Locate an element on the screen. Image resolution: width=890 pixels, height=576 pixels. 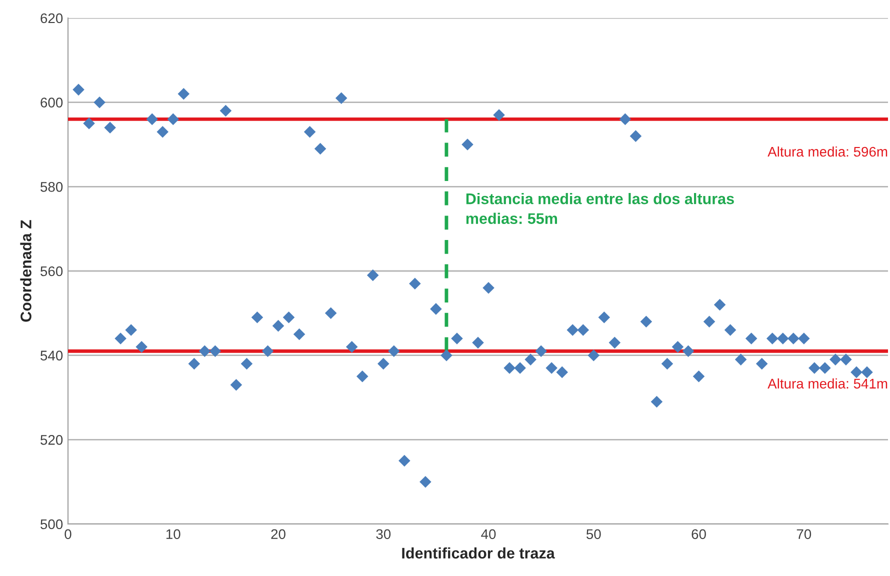
y-tick-label: 540 is located at coordinates (51, 355).